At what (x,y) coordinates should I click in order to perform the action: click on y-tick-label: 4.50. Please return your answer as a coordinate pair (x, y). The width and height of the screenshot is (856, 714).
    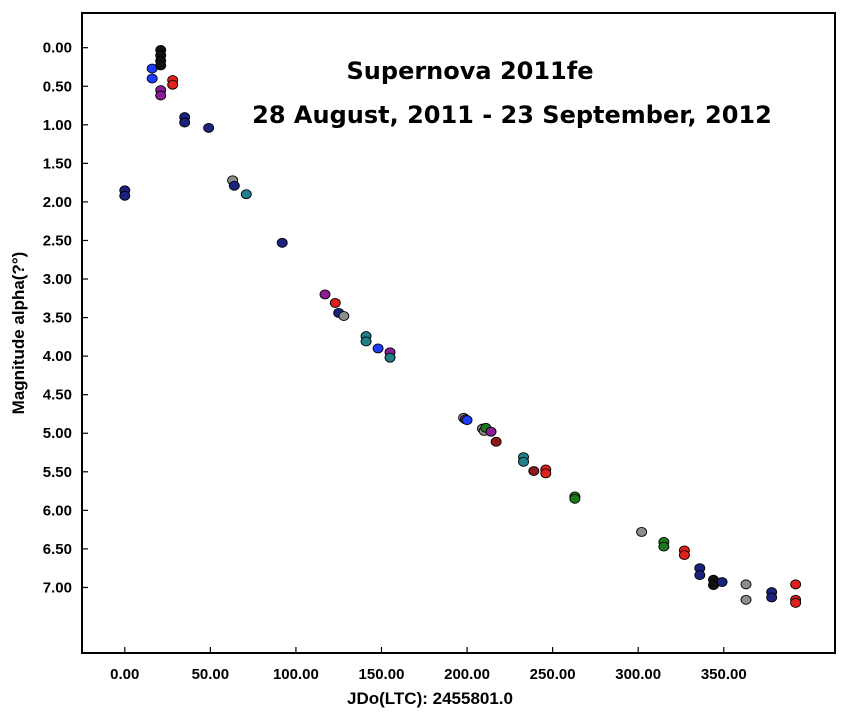
    Looking at the image, I should click on (57, 395).